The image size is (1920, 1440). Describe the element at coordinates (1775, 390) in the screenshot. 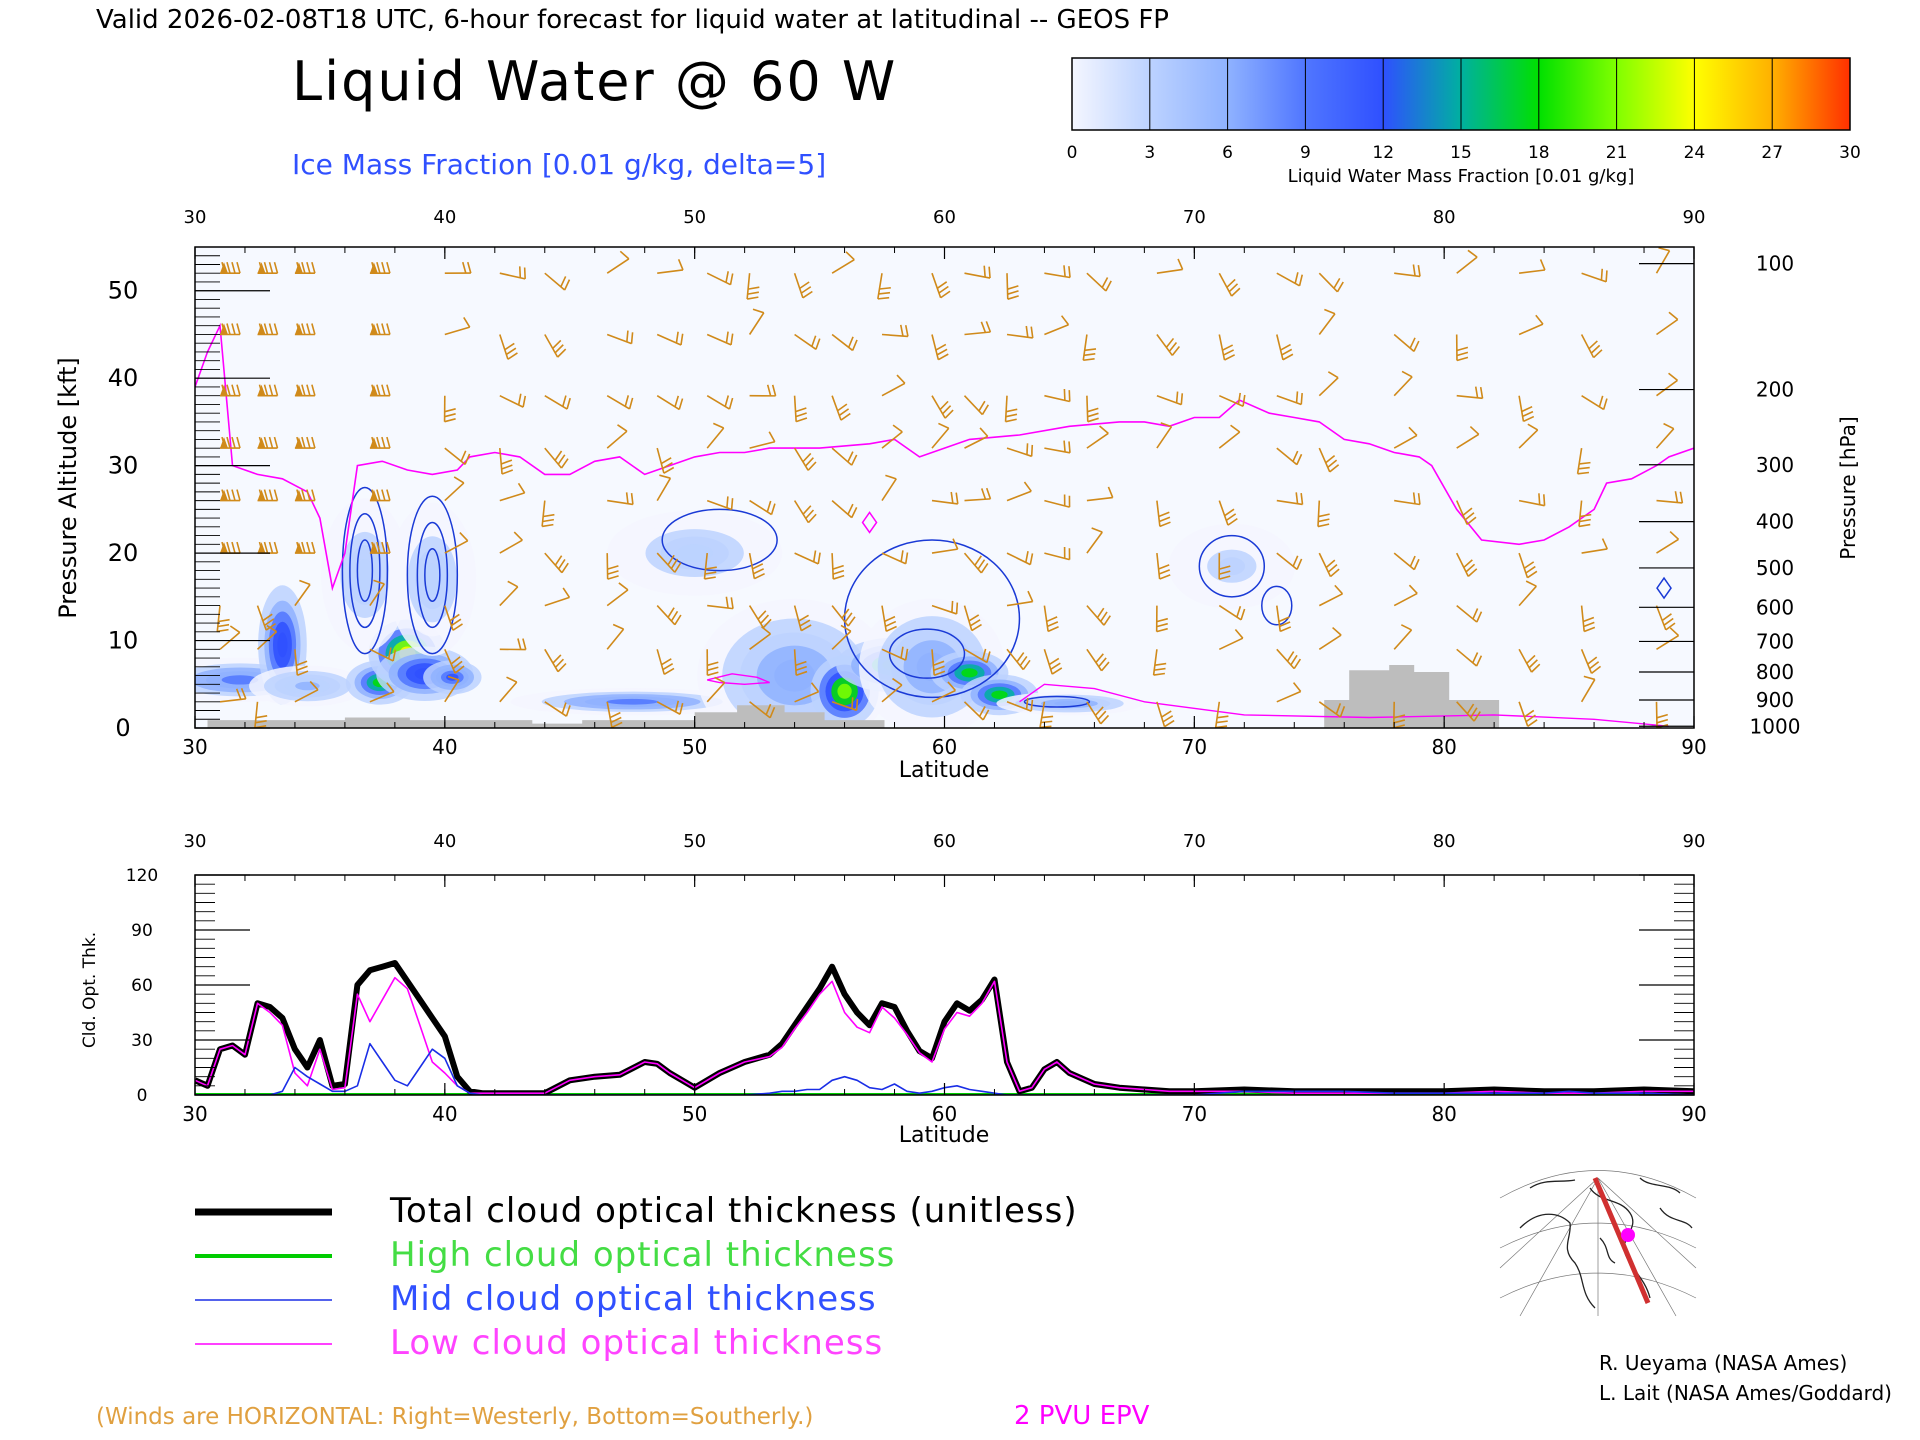

I see `pressure-tick-label: 200` at that location.